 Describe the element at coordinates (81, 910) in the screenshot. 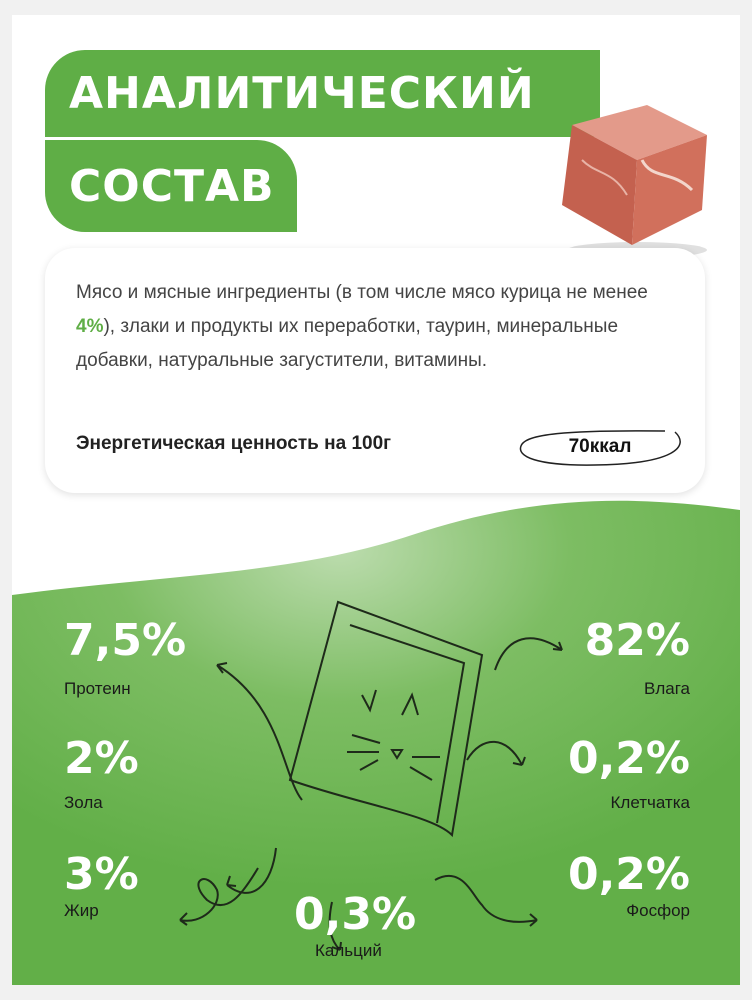

I see `fat-label: Жир` at that location.